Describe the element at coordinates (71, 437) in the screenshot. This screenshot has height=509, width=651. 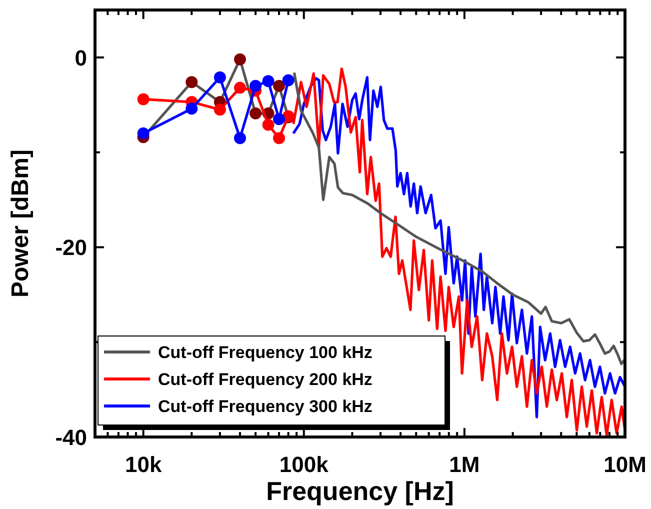
I see `y-tick-label: -40` at that location.